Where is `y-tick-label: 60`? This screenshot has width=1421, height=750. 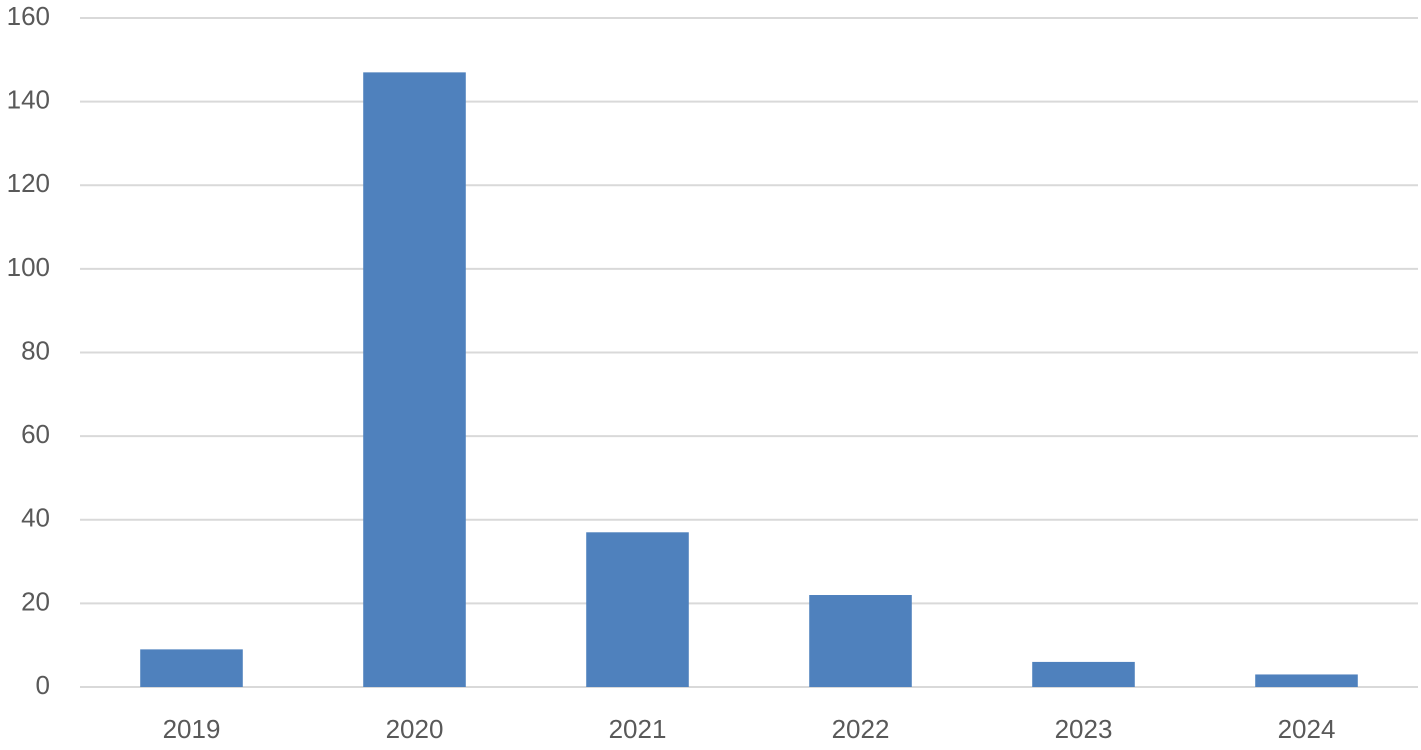
y-tick-label: 60 is located at coordinates (35, 434).